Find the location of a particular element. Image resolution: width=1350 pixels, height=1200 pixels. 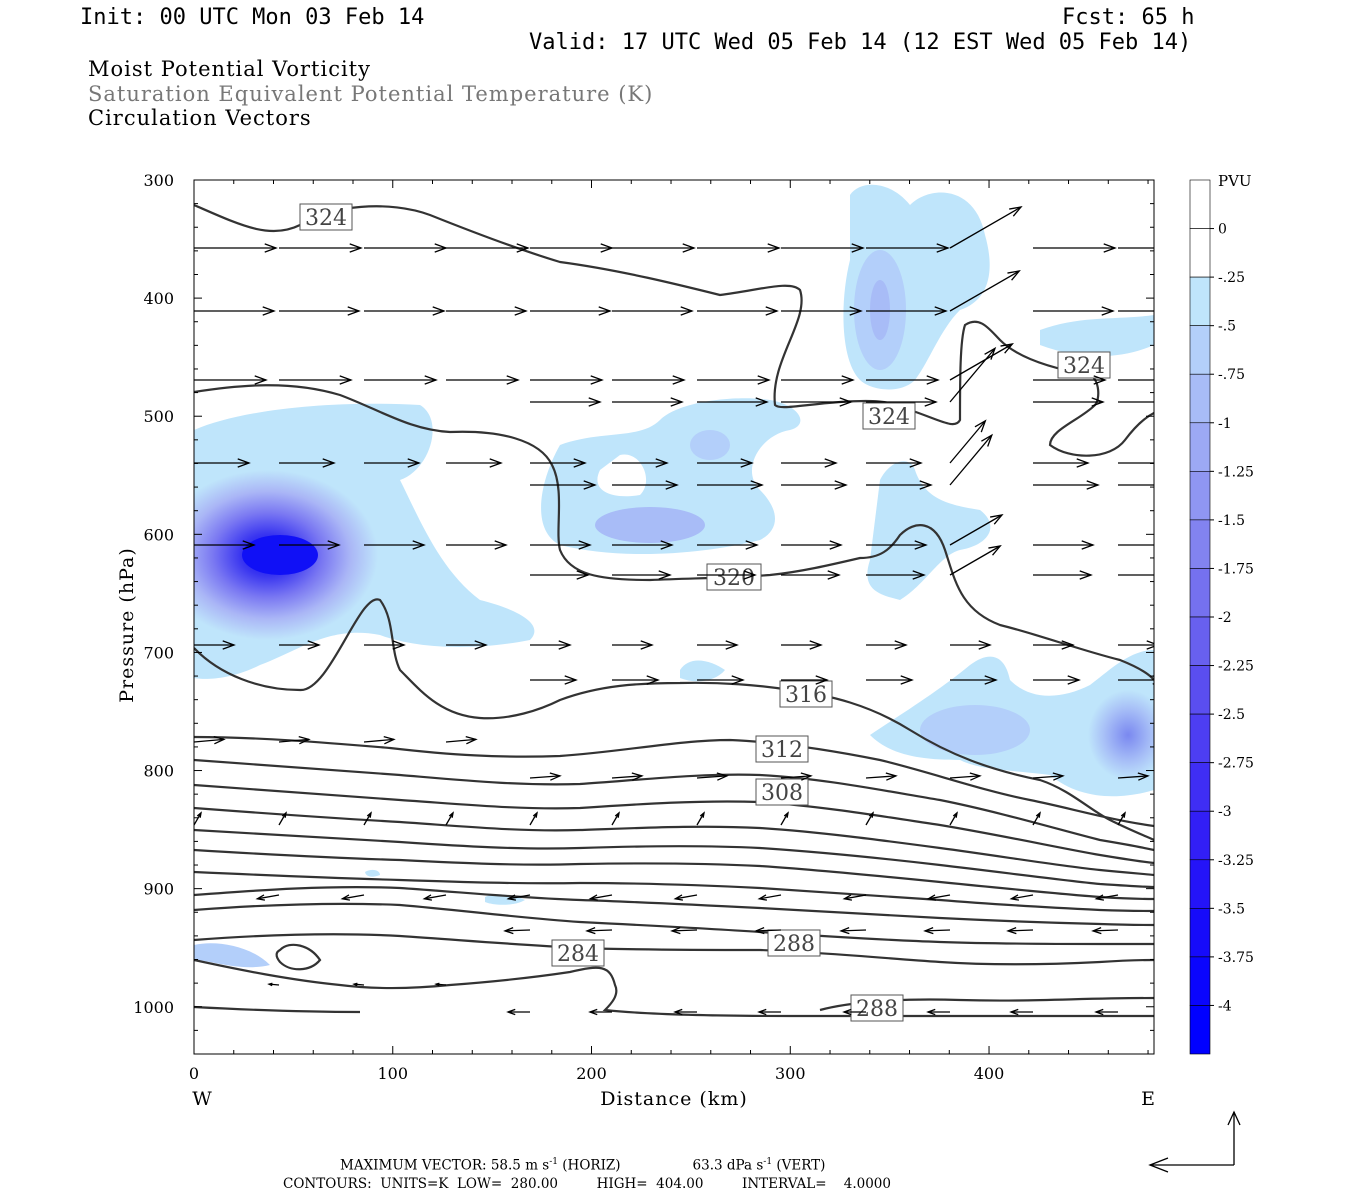

colorbar-label: -1.75 is located at coordinates (1236, 569).